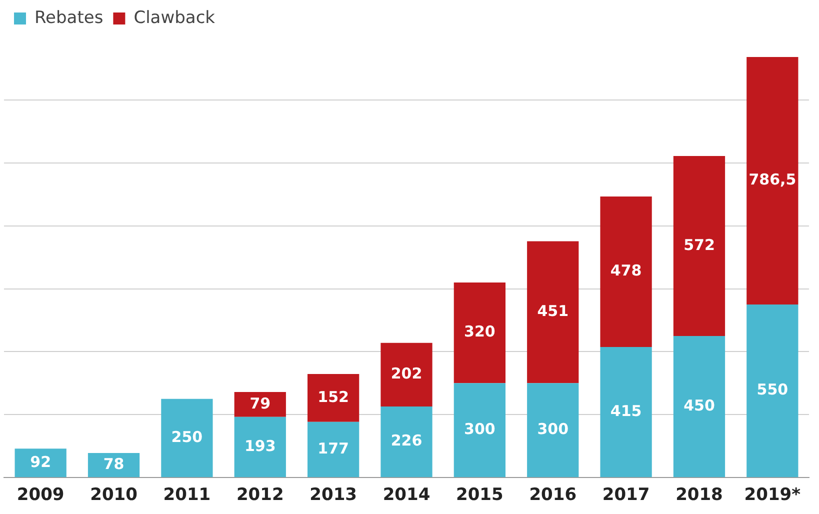 The image size is (819, 514). Describe the element at coordinates (772, 495) in the screenshot. I see `x-tick-label: 2019*` at that location.